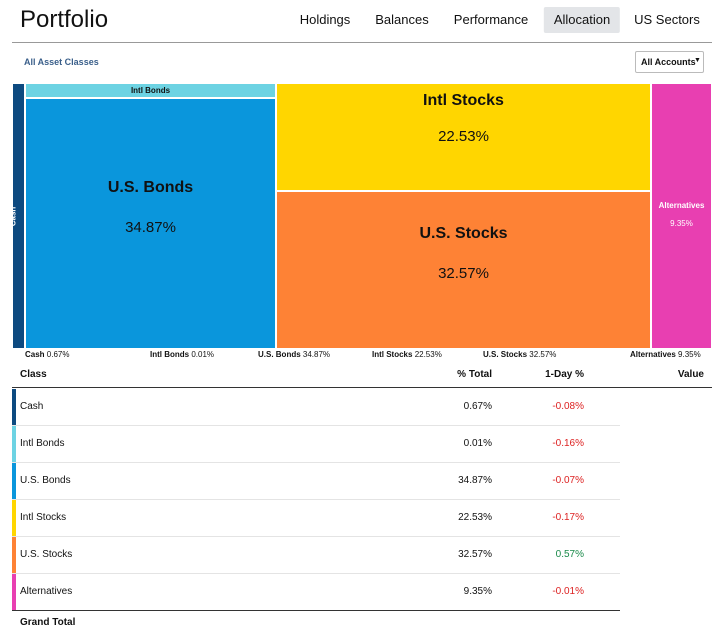 The image size is (720, 639). I want to click on tile-label: Alternatives, so click(681, 205).